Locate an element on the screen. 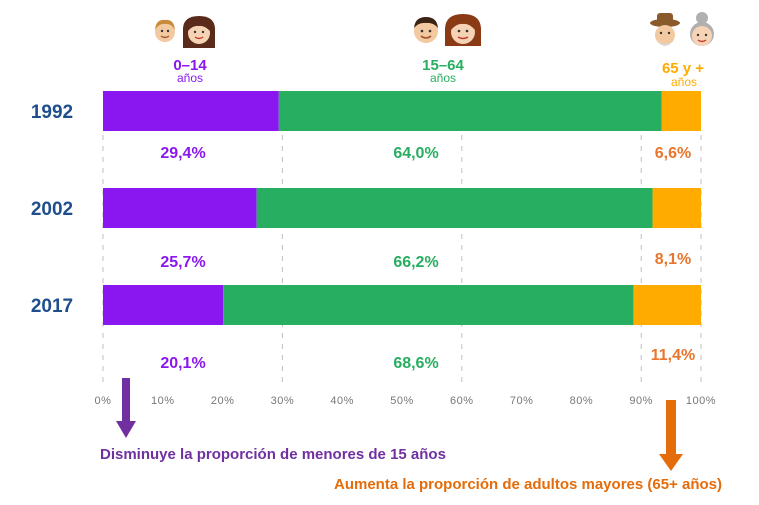 This screenshot has width=759, height=505. x-tick-label: 20% is located at coordinates (223, 401).